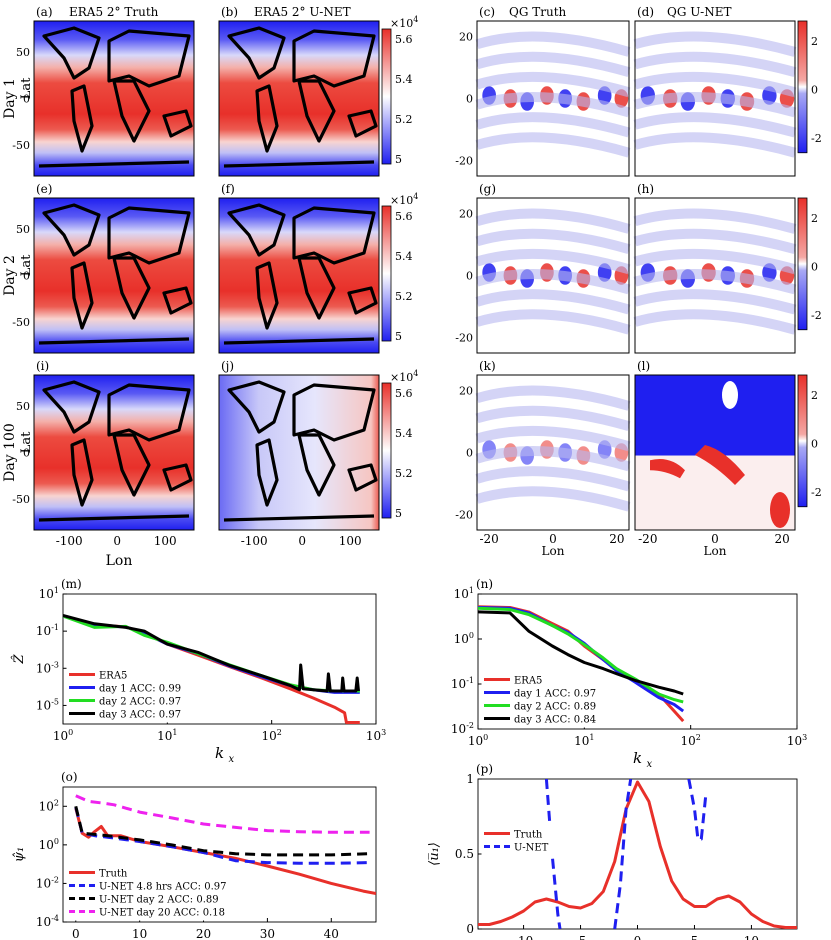 This screenshot has height=940, width=831. What do you see at coordinates (69, 777) in the screenshot?
I see `chart-letter: (o)` at bounding box center [69, 777].